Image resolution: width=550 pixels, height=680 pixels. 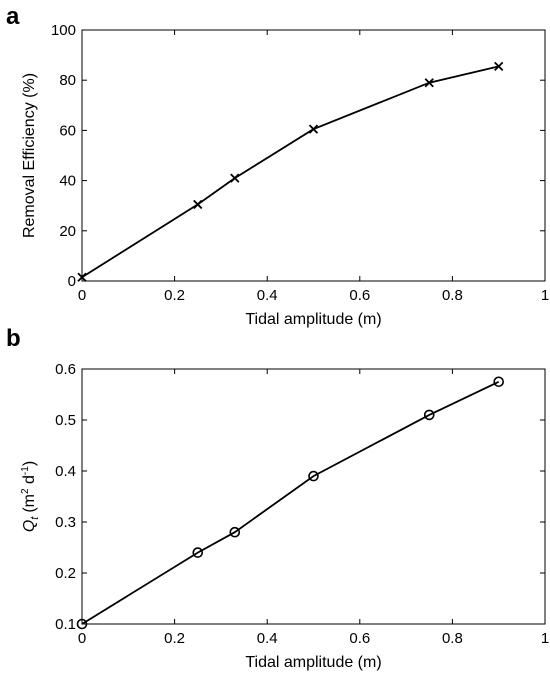 I want to click on panel-b-y-label-units-open: (m, so click(x=29, y=503).